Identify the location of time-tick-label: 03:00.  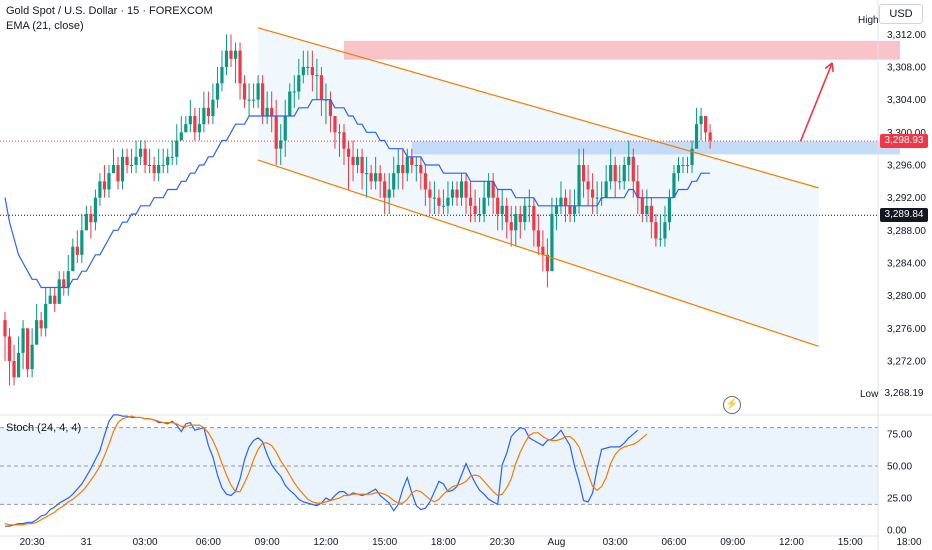
(615, 542).